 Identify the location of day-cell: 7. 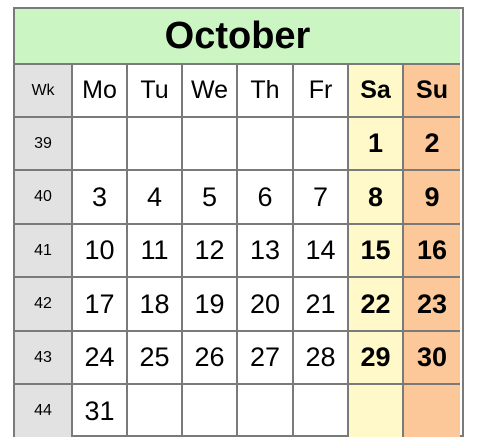
(321, 198).